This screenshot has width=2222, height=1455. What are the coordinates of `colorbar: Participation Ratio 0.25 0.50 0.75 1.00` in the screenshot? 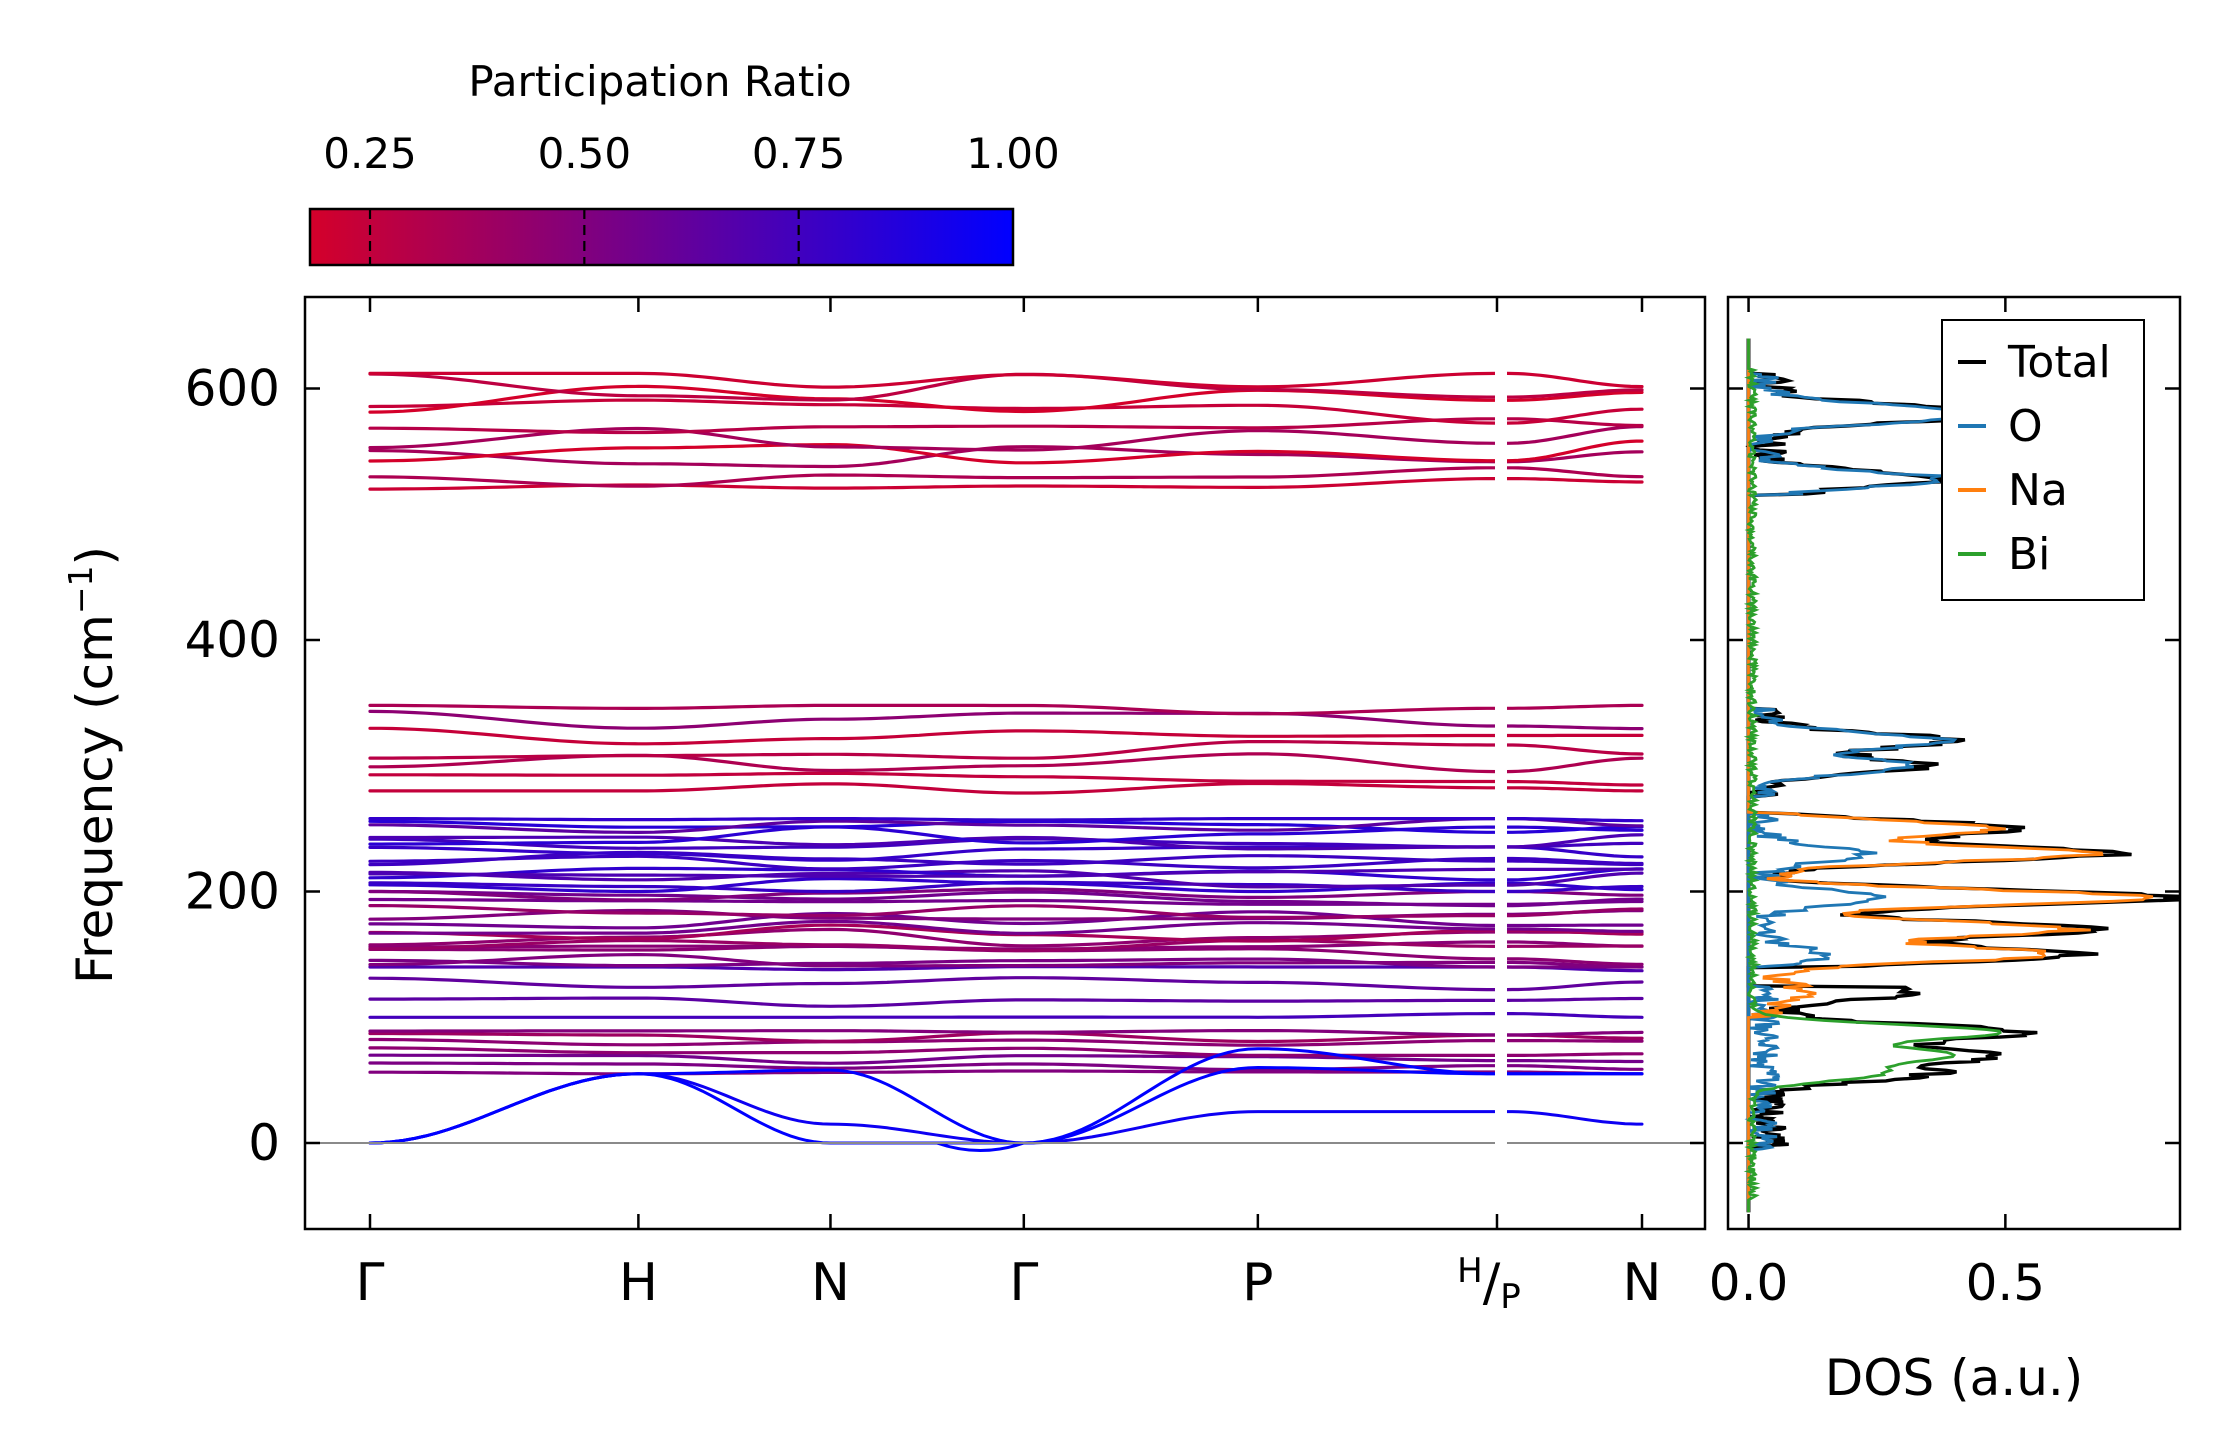 It's located at (684, 162).